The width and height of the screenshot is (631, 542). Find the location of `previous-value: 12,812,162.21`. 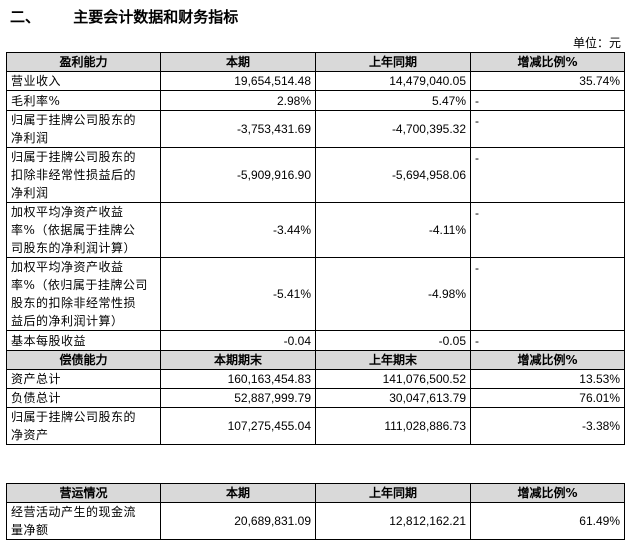

previous-value: 12,812,162.21 is located at coordinates (393, 521).